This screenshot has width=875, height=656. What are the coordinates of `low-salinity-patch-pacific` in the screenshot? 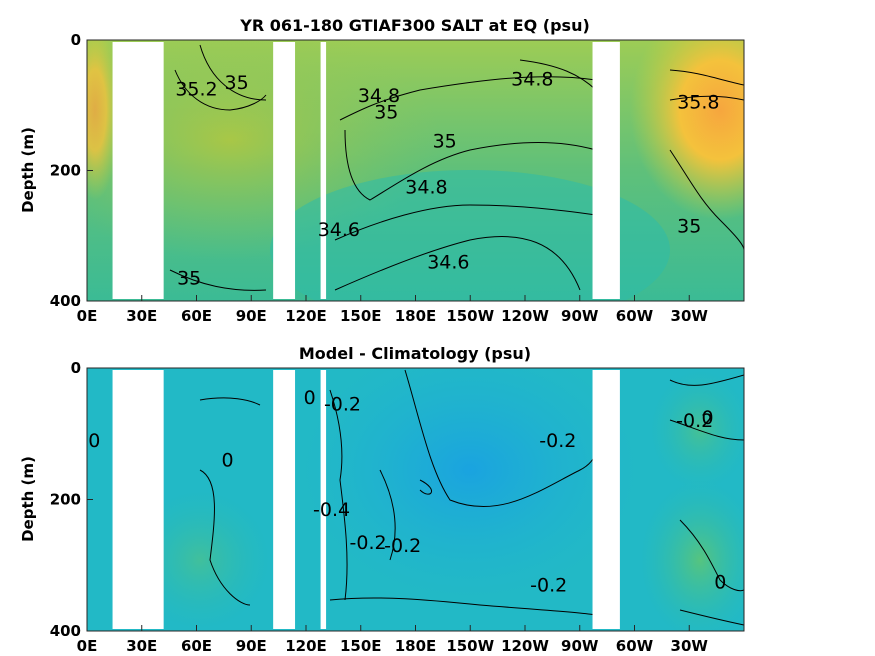 It's located at (470, 235).